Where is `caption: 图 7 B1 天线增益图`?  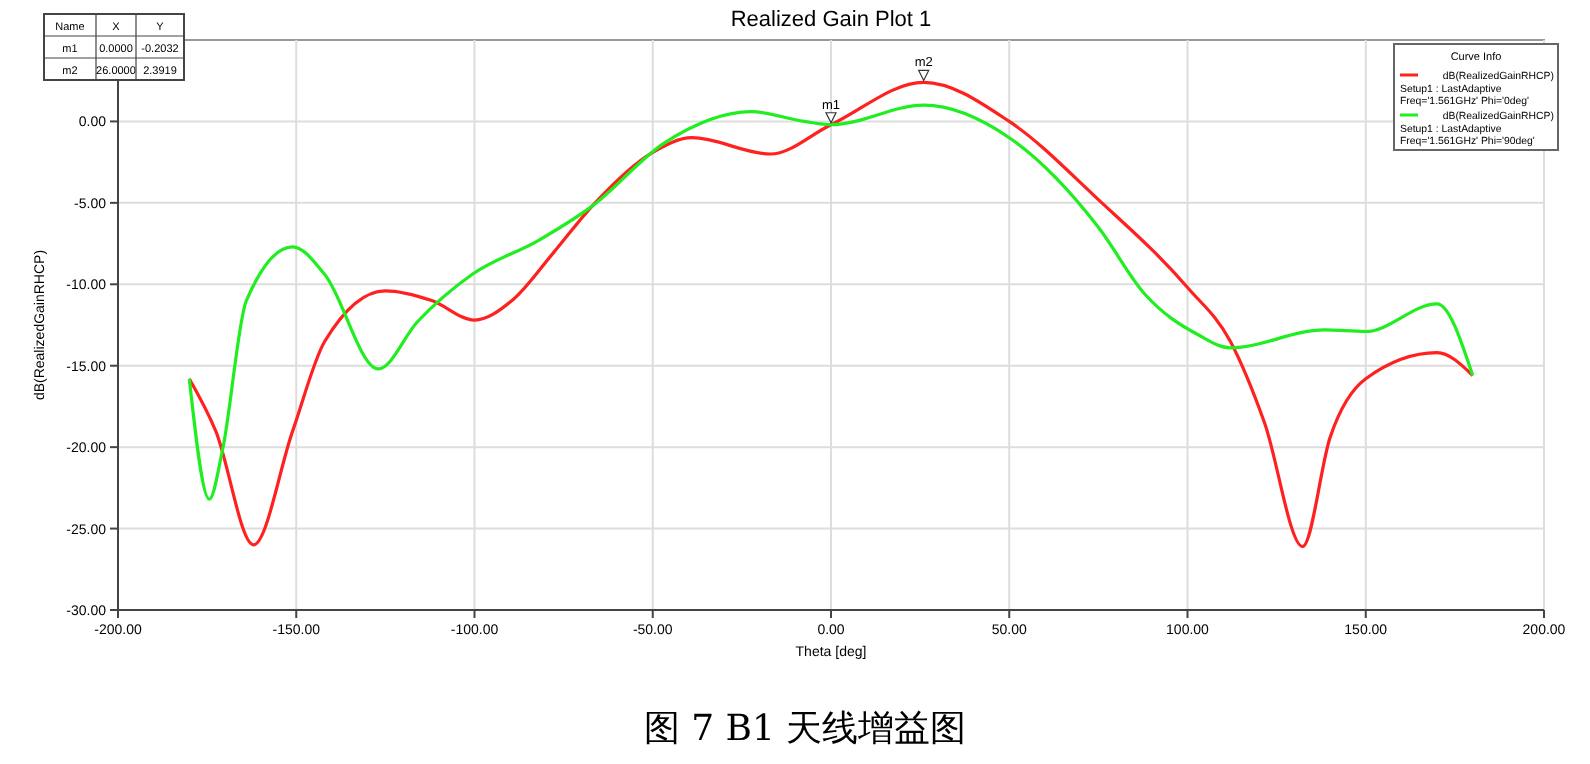 caption: 图 7 B1 天线增益图 is located at coordinates (805, 729).